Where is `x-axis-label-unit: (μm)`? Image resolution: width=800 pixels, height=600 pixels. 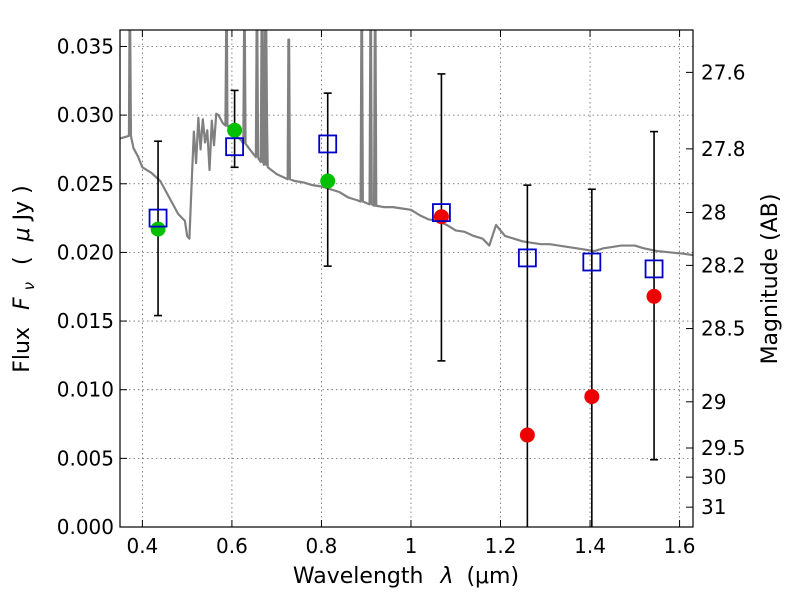 x-axis-label-unit: (μm) is located at coordinates (492, 576).